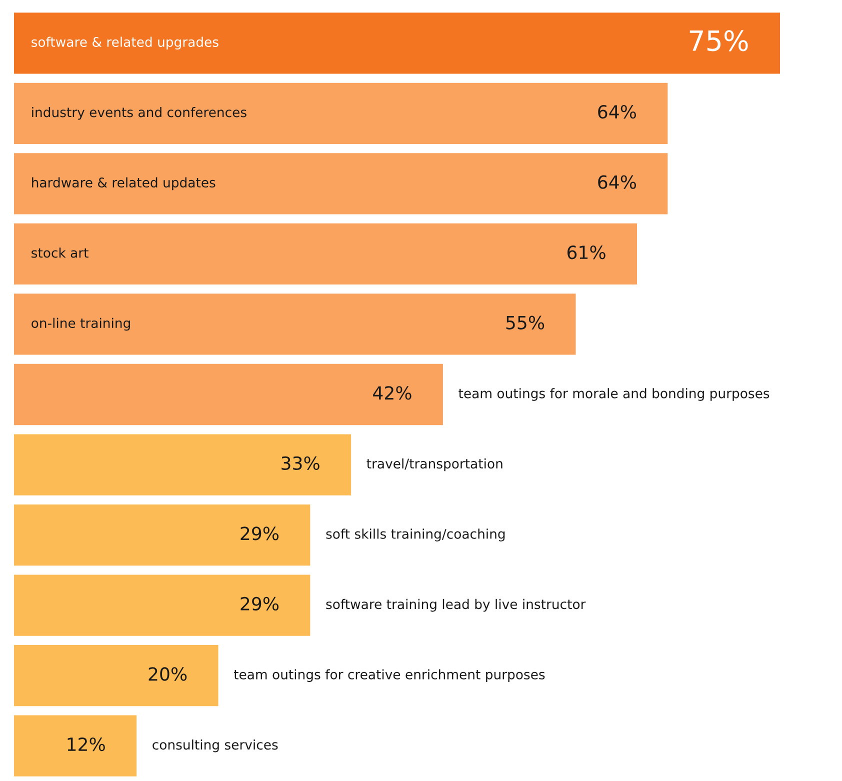 This screenshot has height=781, width=842. What do you see at coordinates (215, 745) in the screenshot?
I see `y-tick-label: consulting services` at bounding box center [215, 745].